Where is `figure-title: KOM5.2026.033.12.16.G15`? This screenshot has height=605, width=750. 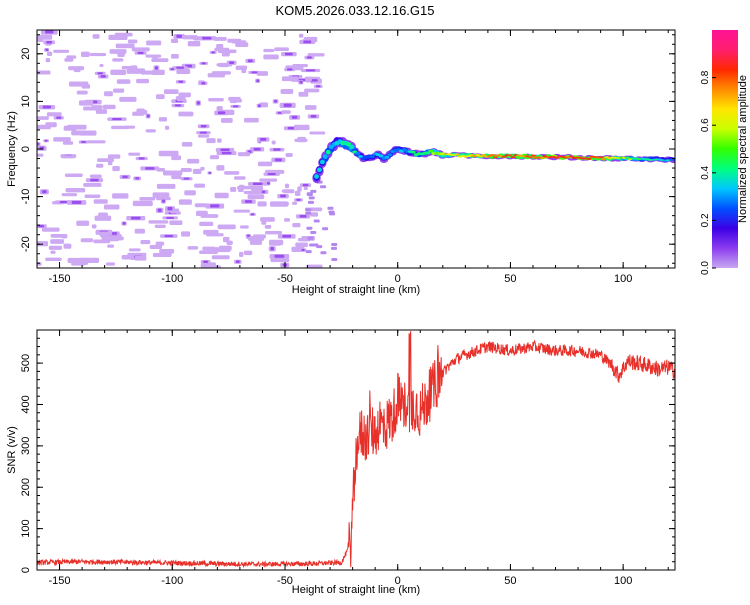
figure-title: KOM5.2026.033.12.16.G15 is located at coordinates (354, 10).